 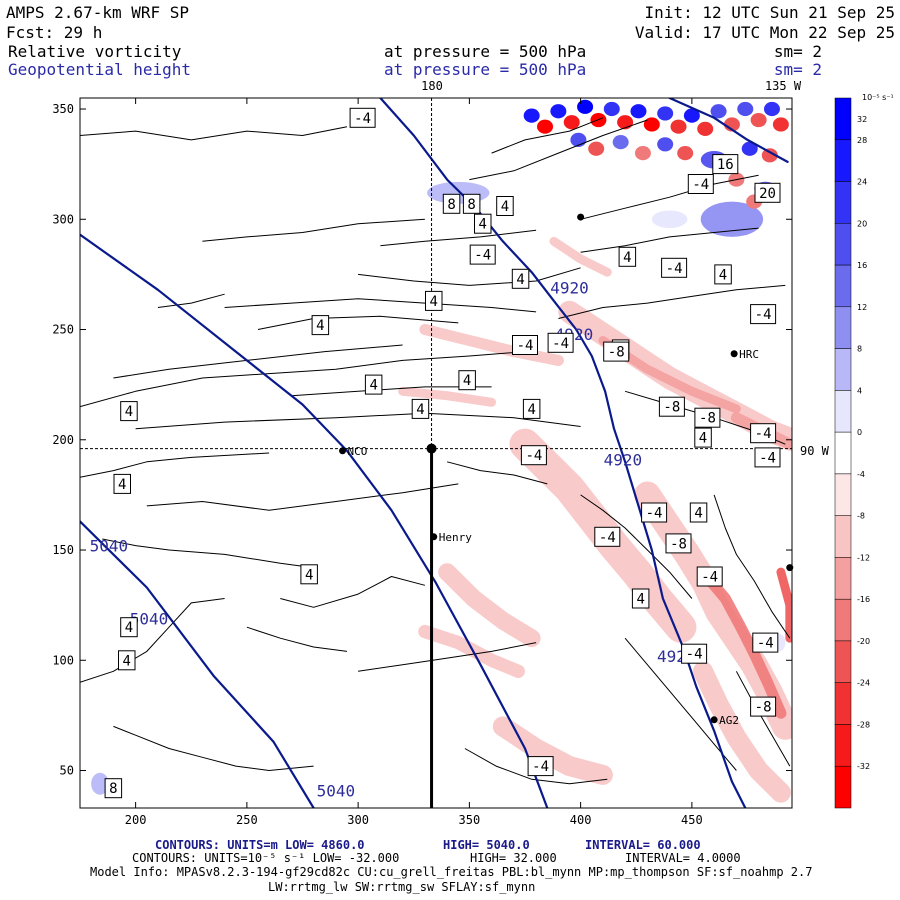 I want to click on y-tick-label-100: 100, so click(x=63, y=660).